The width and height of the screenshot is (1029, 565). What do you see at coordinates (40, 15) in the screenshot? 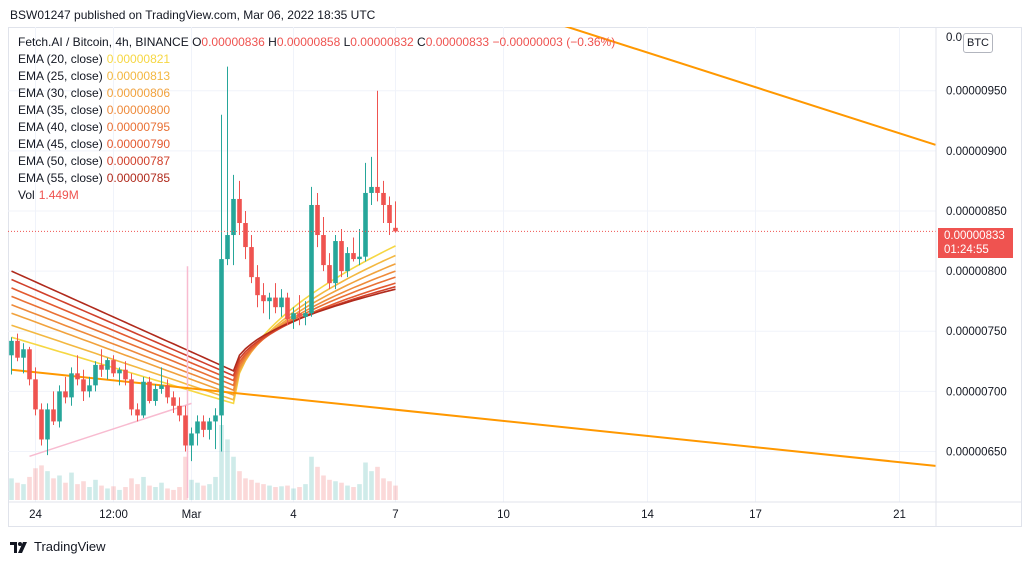
I see `author-name: BSW01247` at bounding box center [40, 15].